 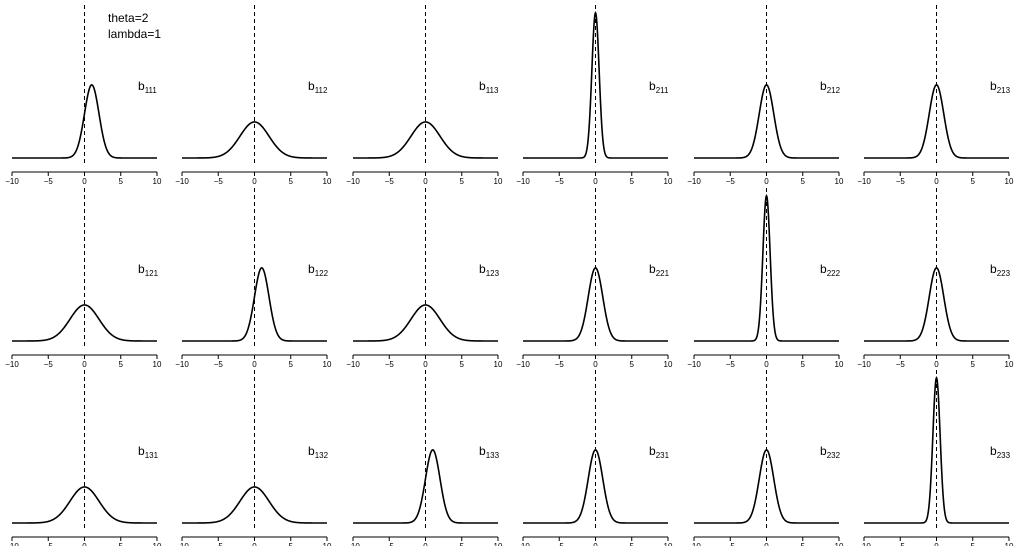 What do you see at coordinates (148, 270) in the screenshot?
I see `panel-label: b121` at bounding box center [148, 270].